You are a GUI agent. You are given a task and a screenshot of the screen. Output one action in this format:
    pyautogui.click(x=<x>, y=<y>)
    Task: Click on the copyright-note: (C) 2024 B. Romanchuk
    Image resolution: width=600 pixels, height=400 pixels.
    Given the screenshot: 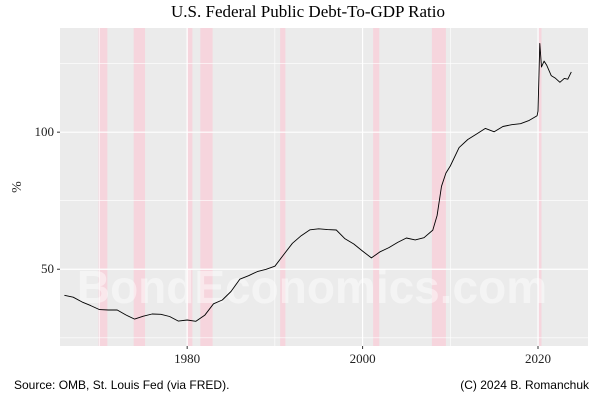 What is the action you would take?
    pyautogui.click(x=525, y=385)
    